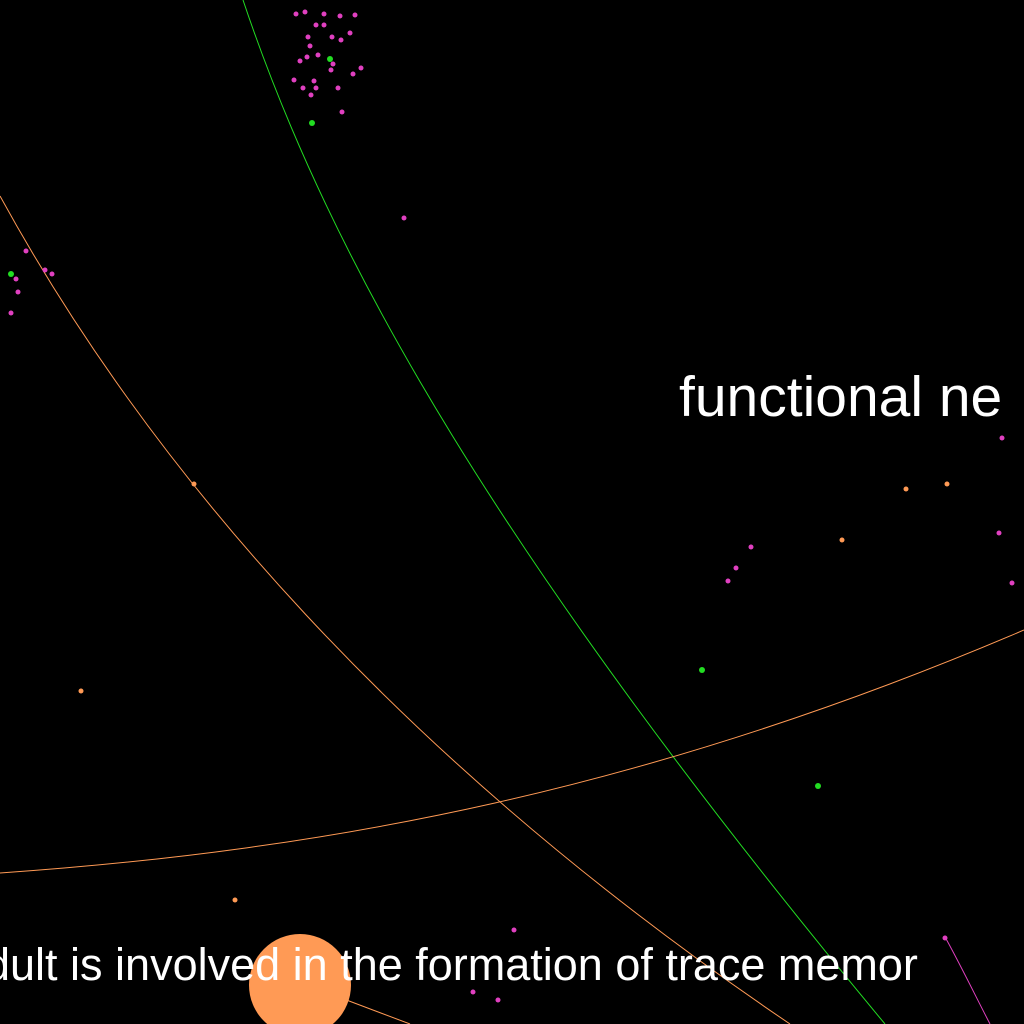 This screenshot has width=1024, height=1024. Describe the element at coordinates (967, 980) in the screenshot. I see `edge-pink-short` at that location.